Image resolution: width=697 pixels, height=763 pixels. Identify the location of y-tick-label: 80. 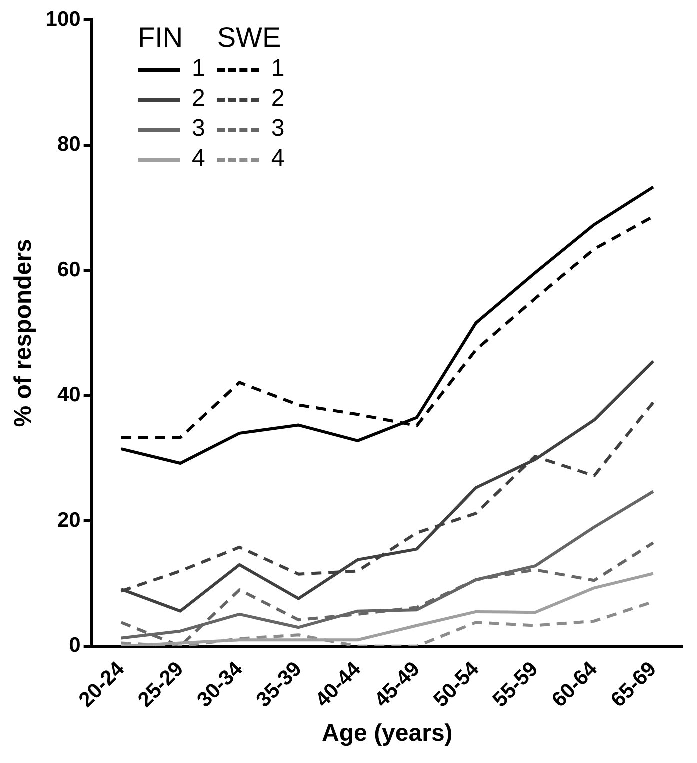
(69, 144).